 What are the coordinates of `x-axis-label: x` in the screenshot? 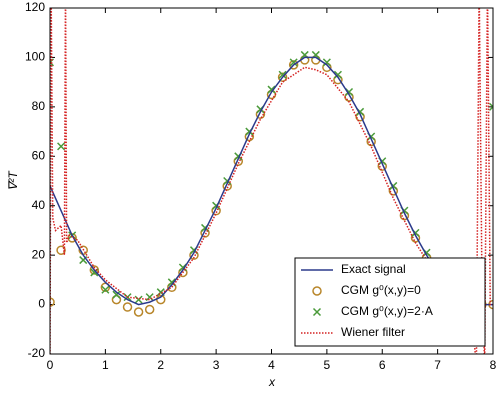 It's located at (272, 382).